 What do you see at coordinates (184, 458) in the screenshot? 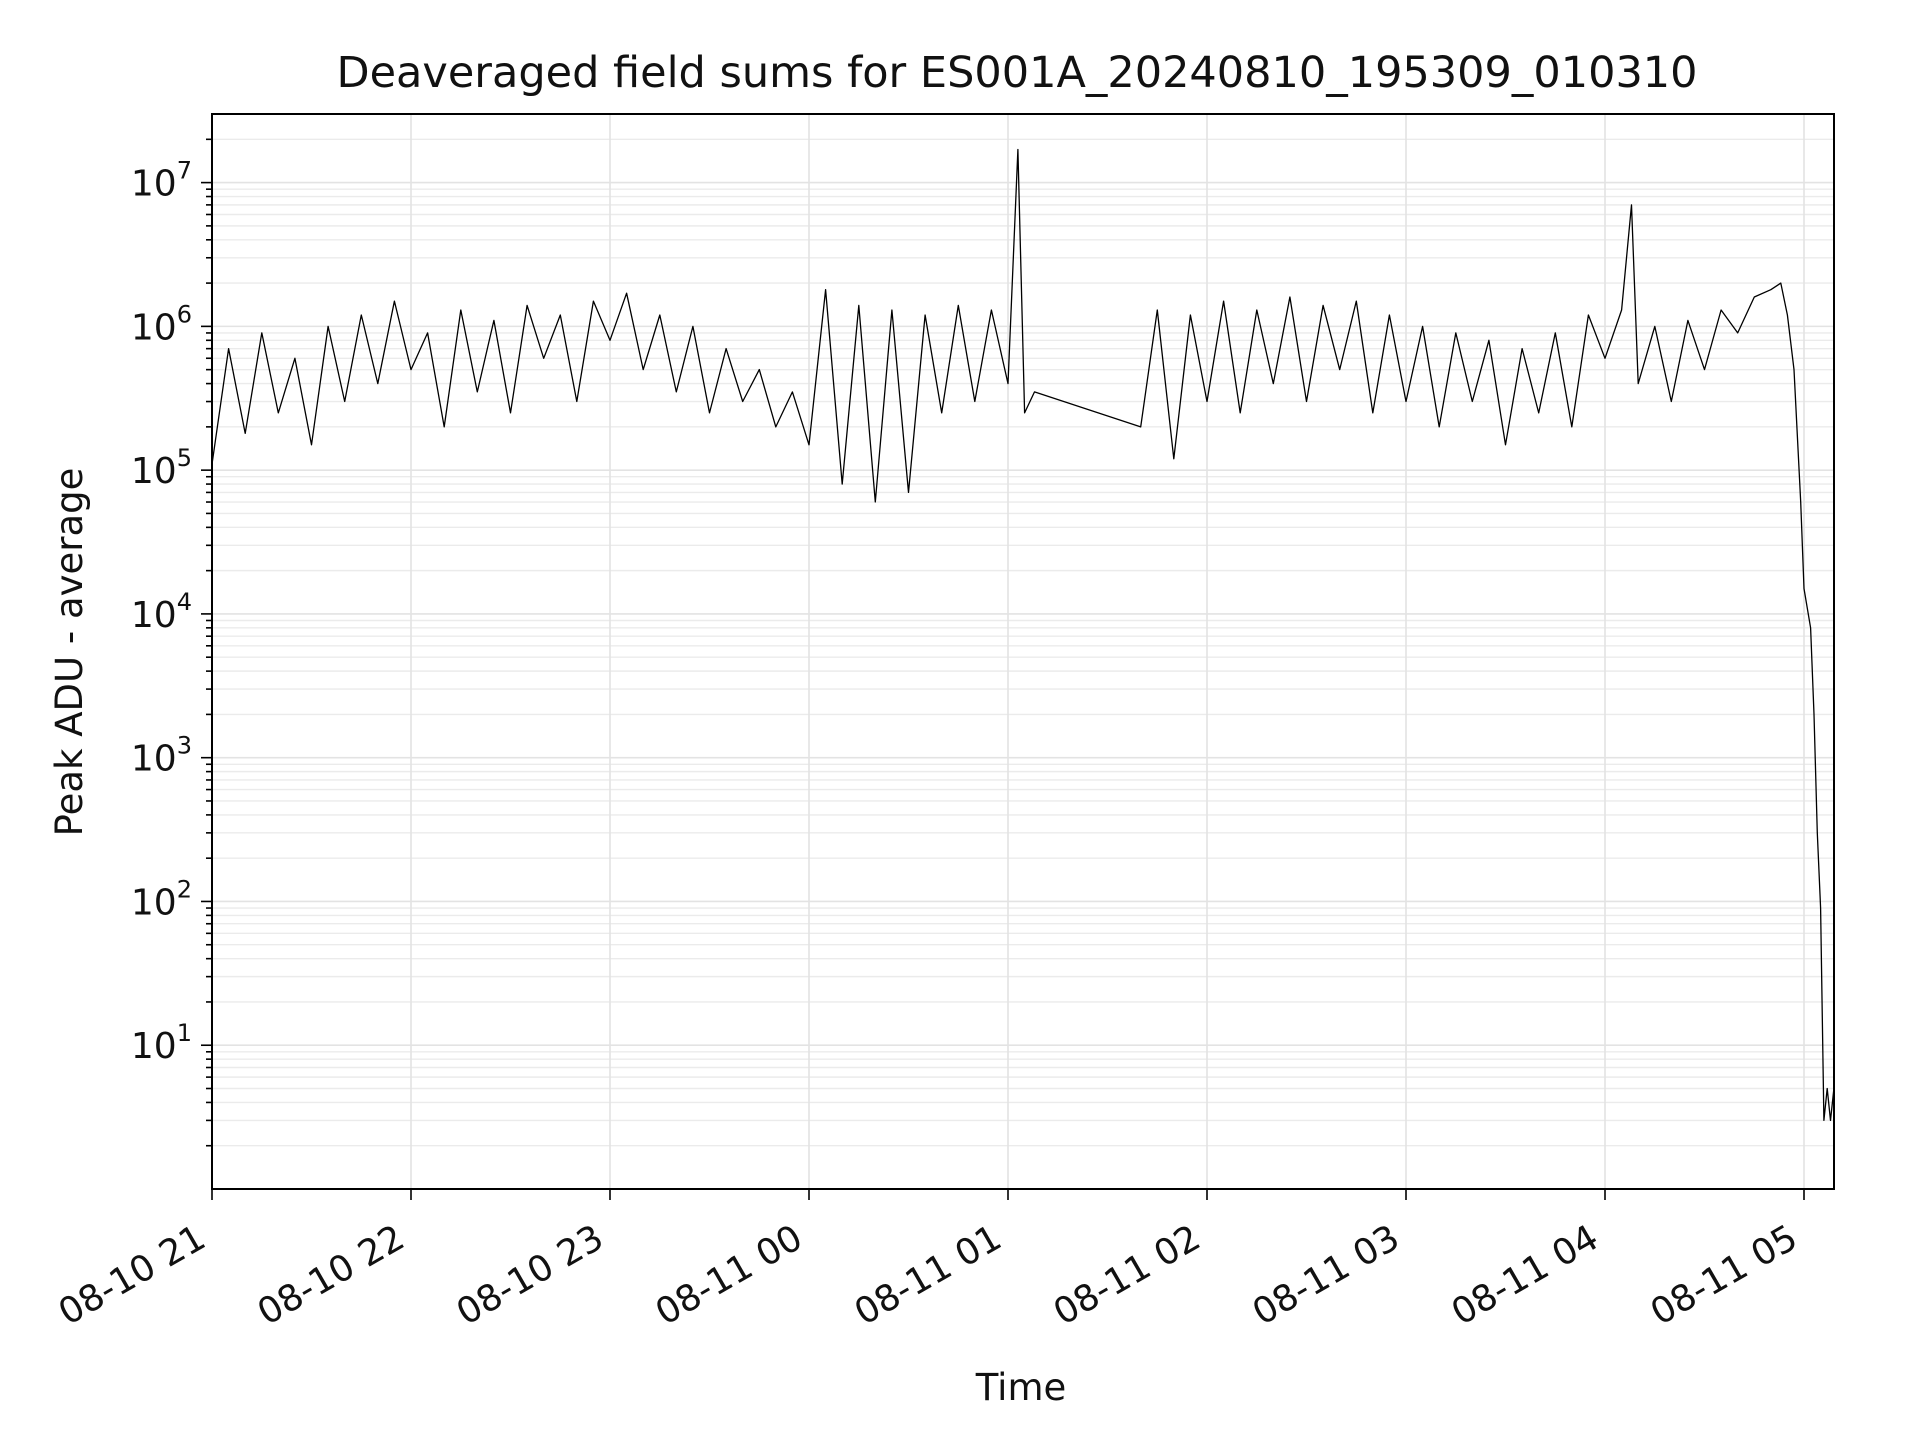
I see `y-tick-label-exponent: 5` at bounding box center [184, 458].